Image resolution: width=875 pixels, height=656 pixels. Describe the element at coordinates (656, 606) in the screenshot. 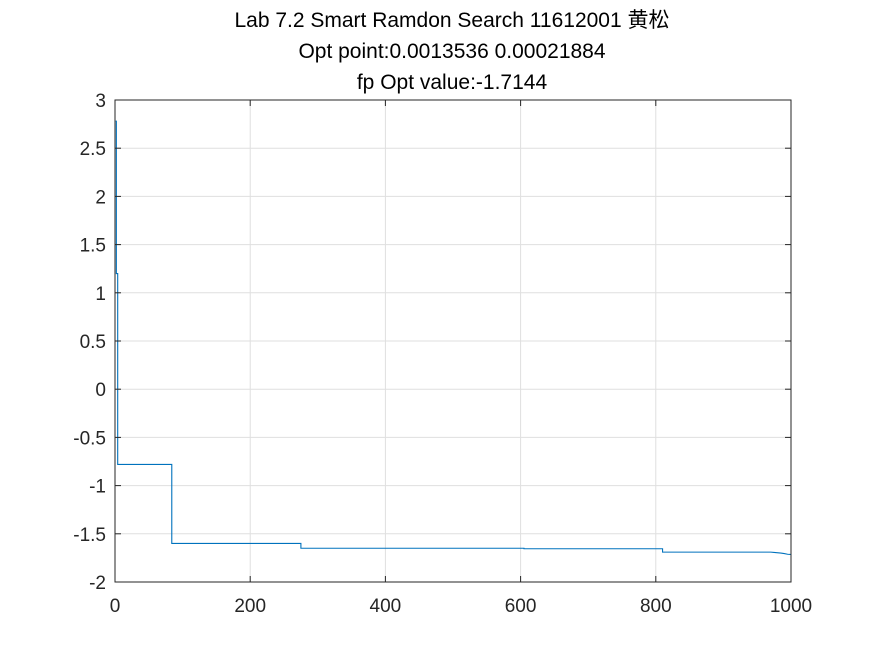

I see `x-tick-label: 800` at that location.